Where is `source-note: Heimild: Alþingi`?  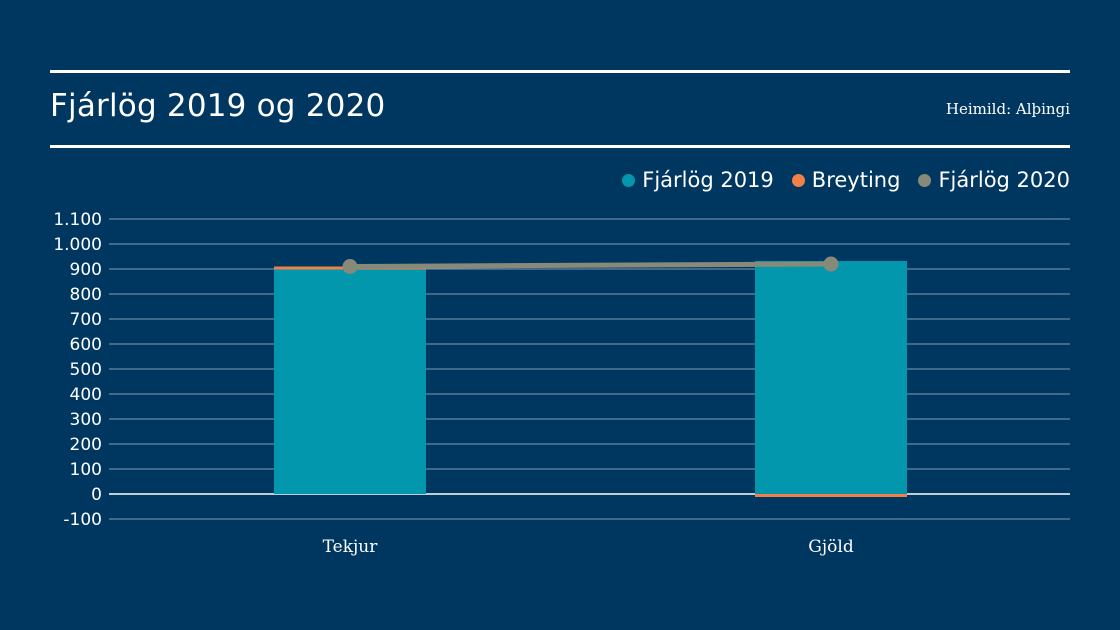 source-note: Heimild: Alþingi is located at coordinates (1007, 109).